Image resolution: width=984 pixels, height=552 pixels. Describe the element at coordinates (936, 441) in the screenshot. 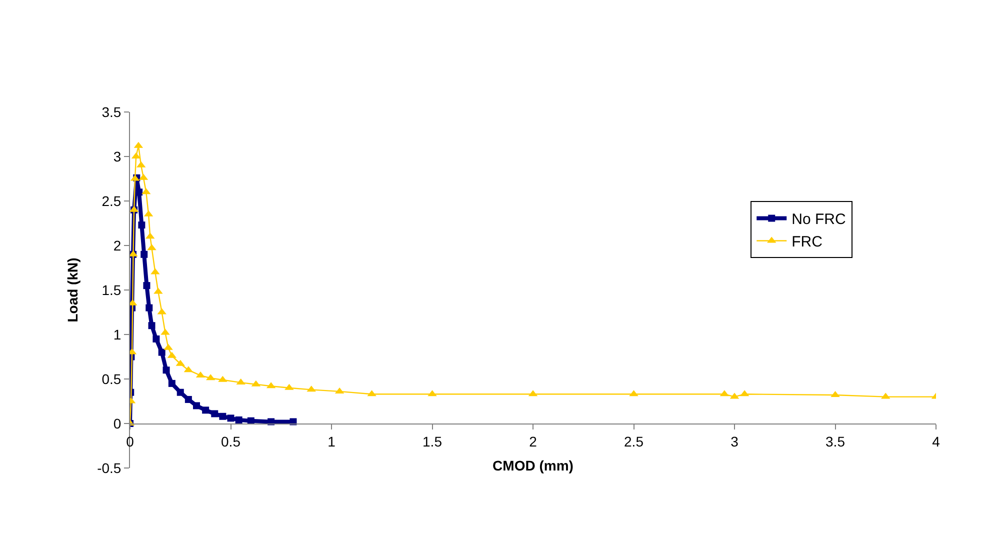

I see `x-tick-label: 4` at that location.